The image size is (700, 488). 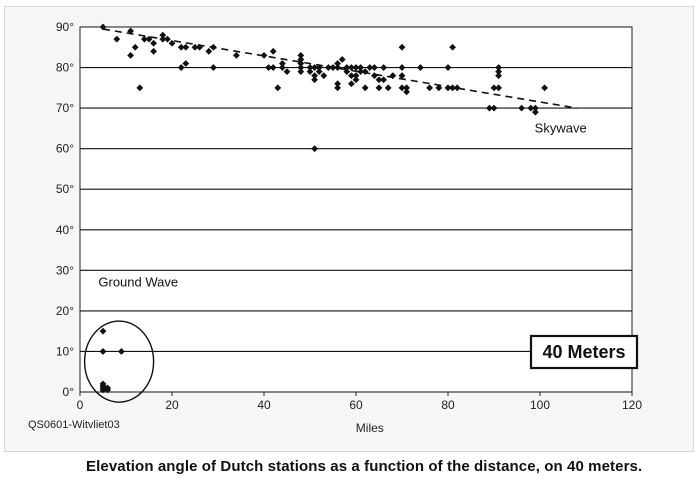 I want to click on band-label-text: 40 Meters, so click(x=583, y=352).